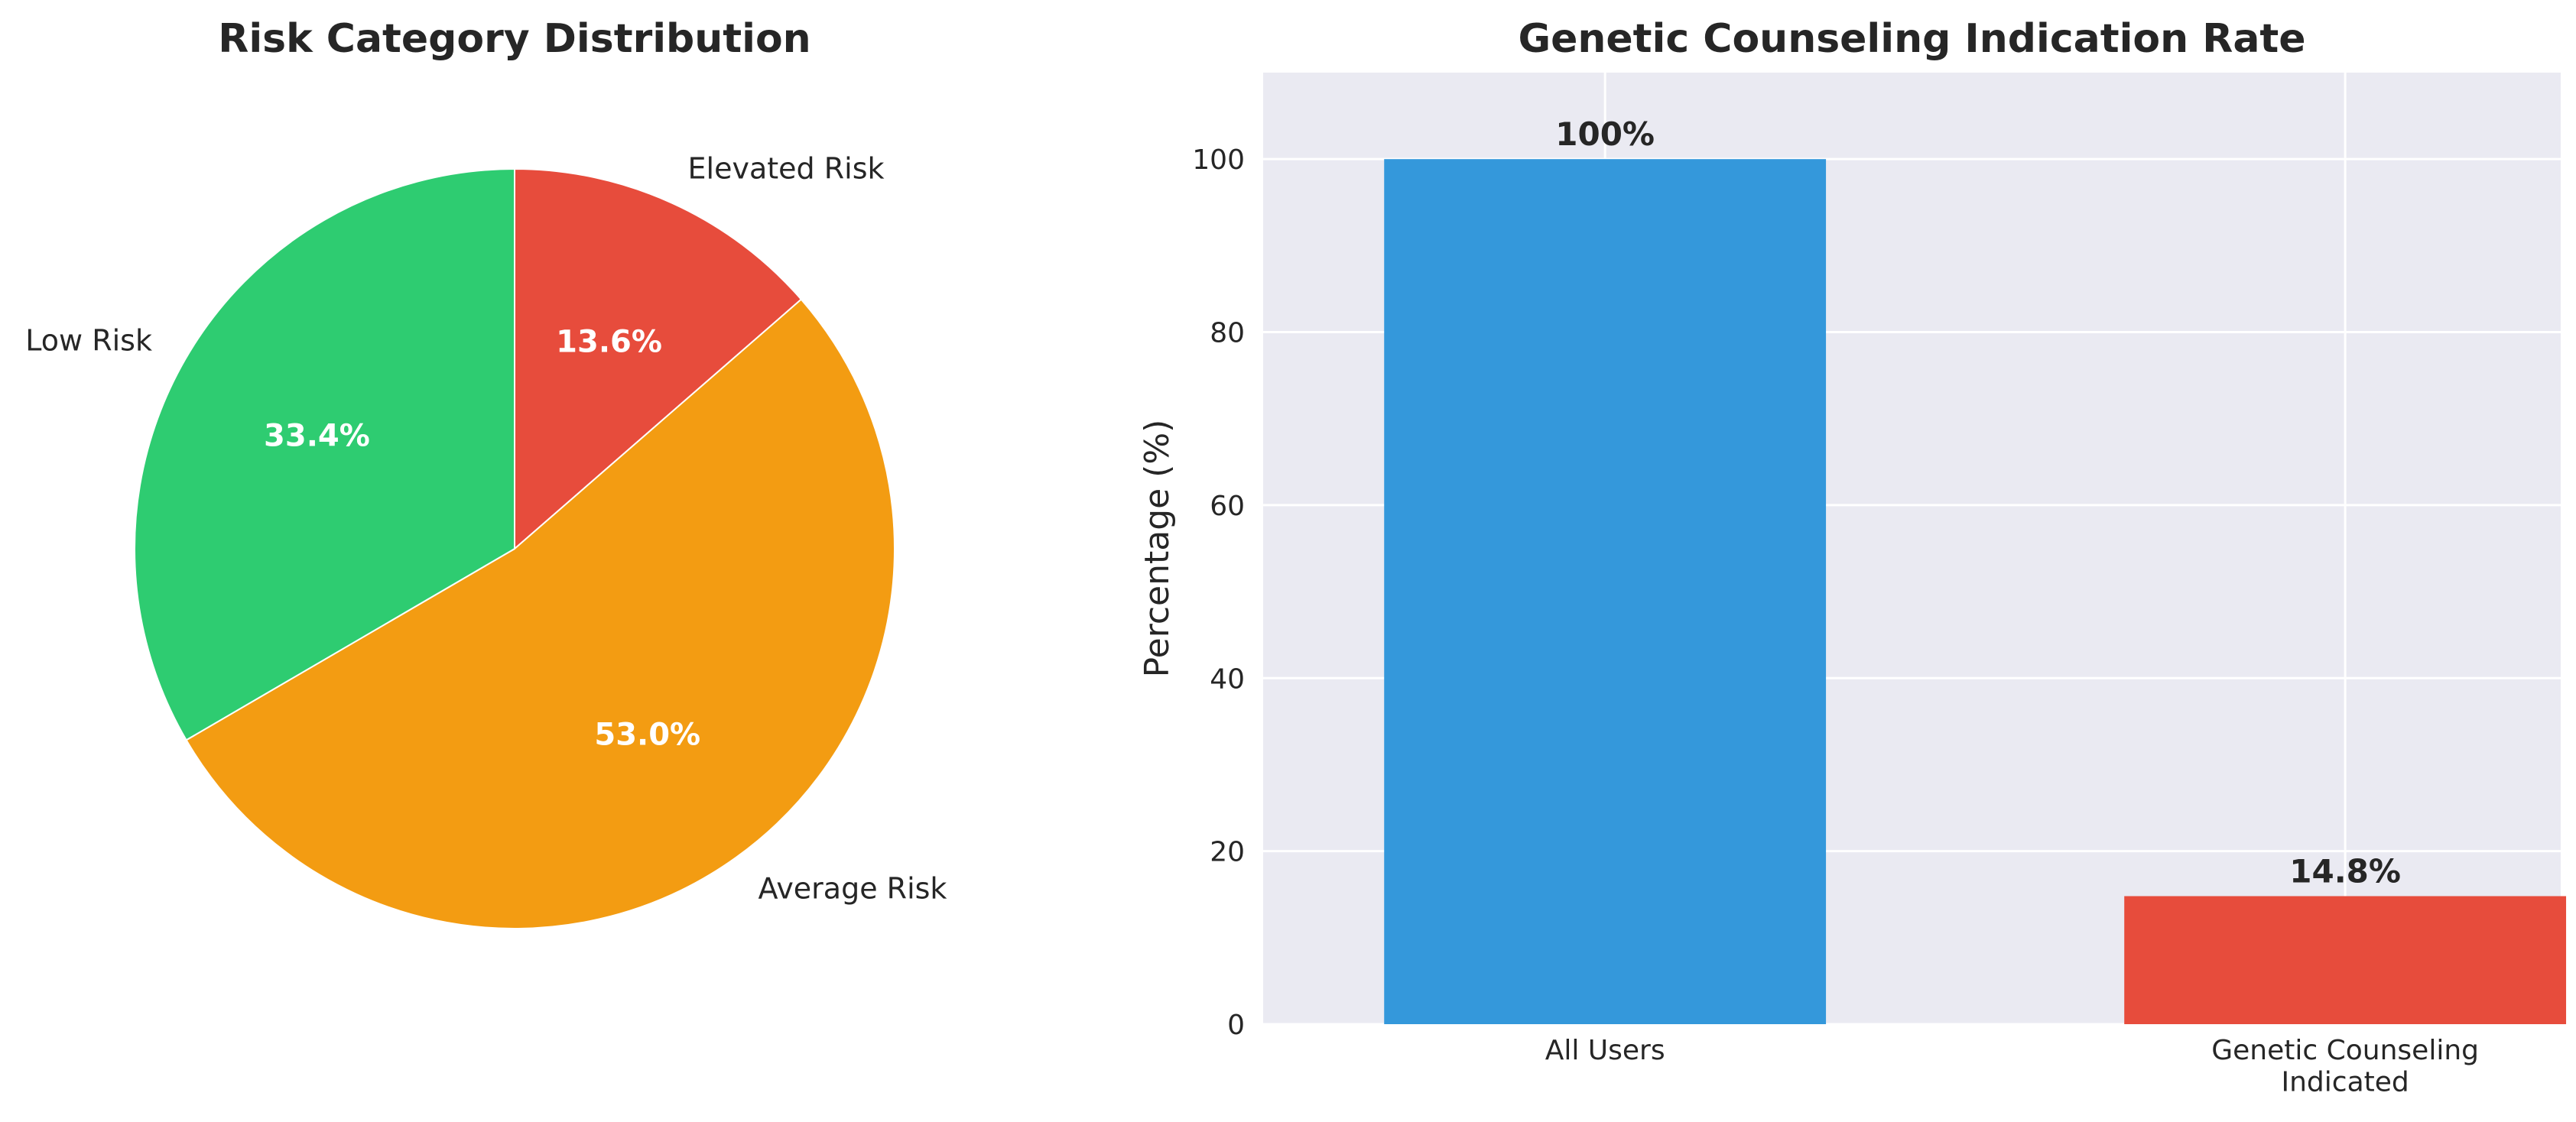  What do you see at coordinates (1228, 506) in the screenshot?
I see `y-tick-label: 60` at bounding box center [1228, 506].